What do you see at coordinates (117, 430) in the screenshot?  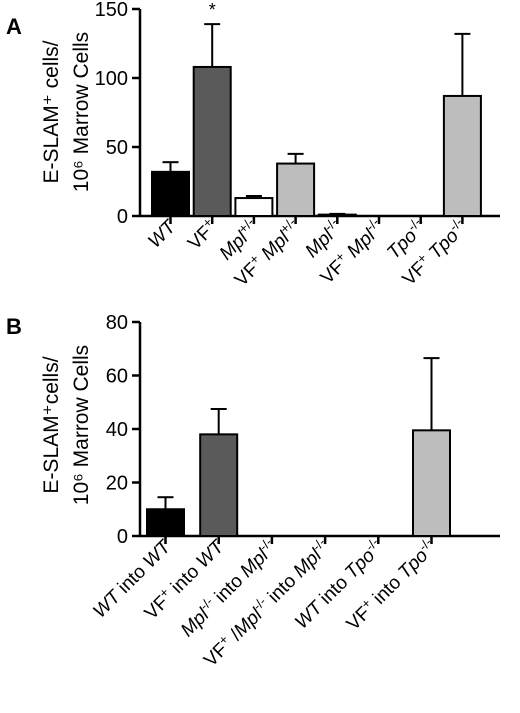 I see `y-tick-label: 40` at bounding box center [117, 430].